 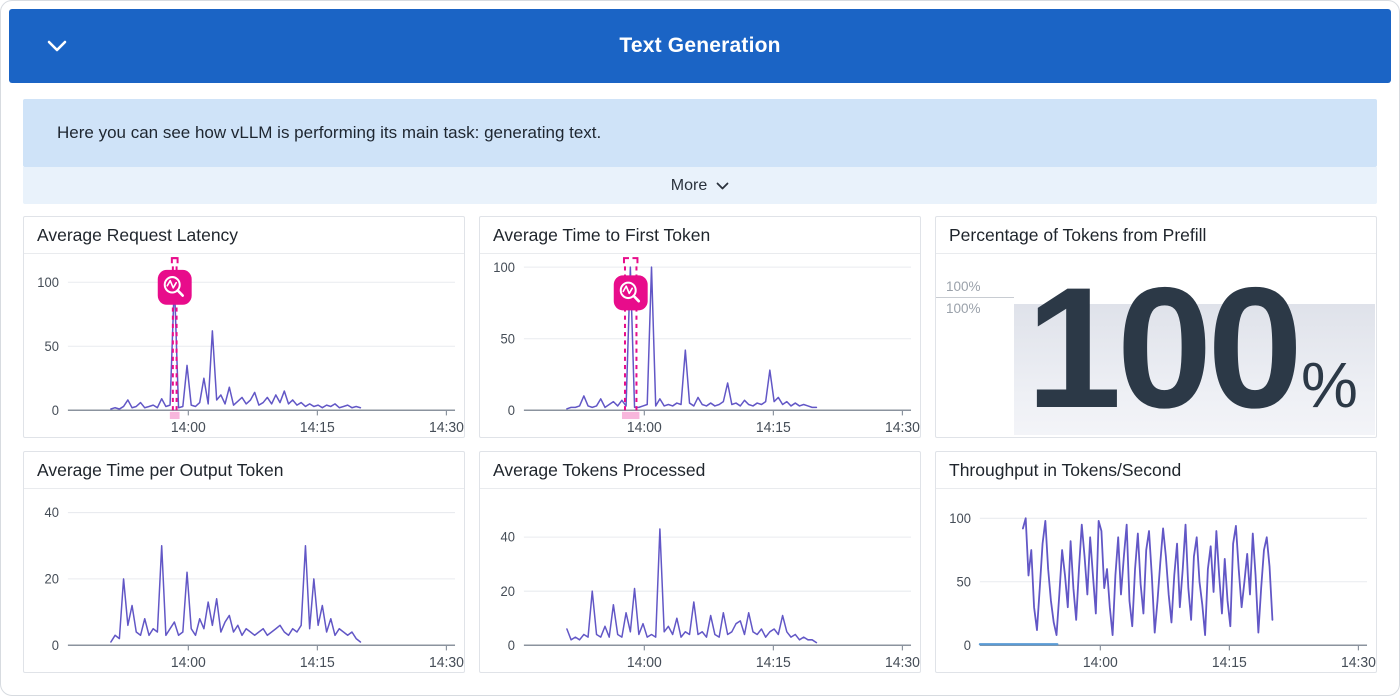 What do you see at coordinates (689, 185) in the screenshot?
I see `more-label: More` at bounding box center [689, 185].